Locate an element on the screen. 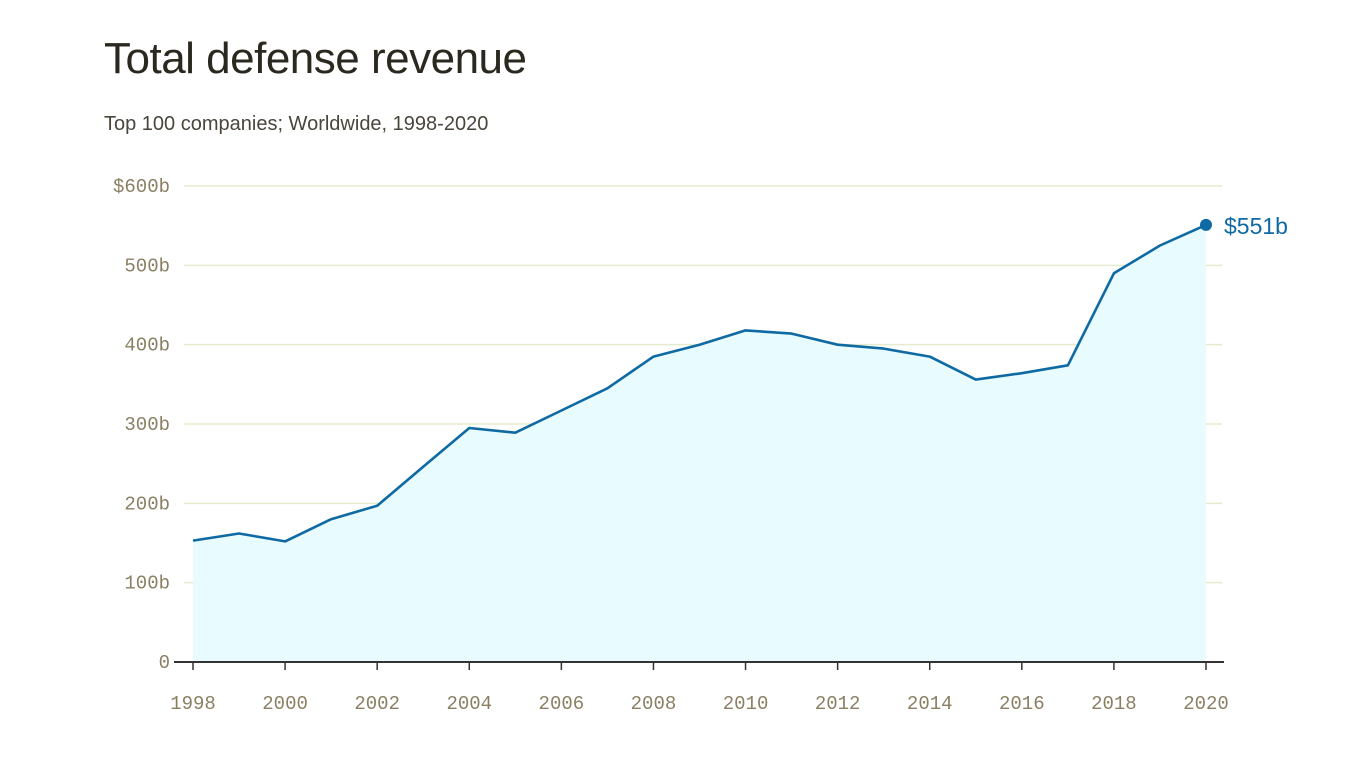 This screenshot has height=768, width=1366. x-tick-label: 2018 is located at coordinates (1114, 704).